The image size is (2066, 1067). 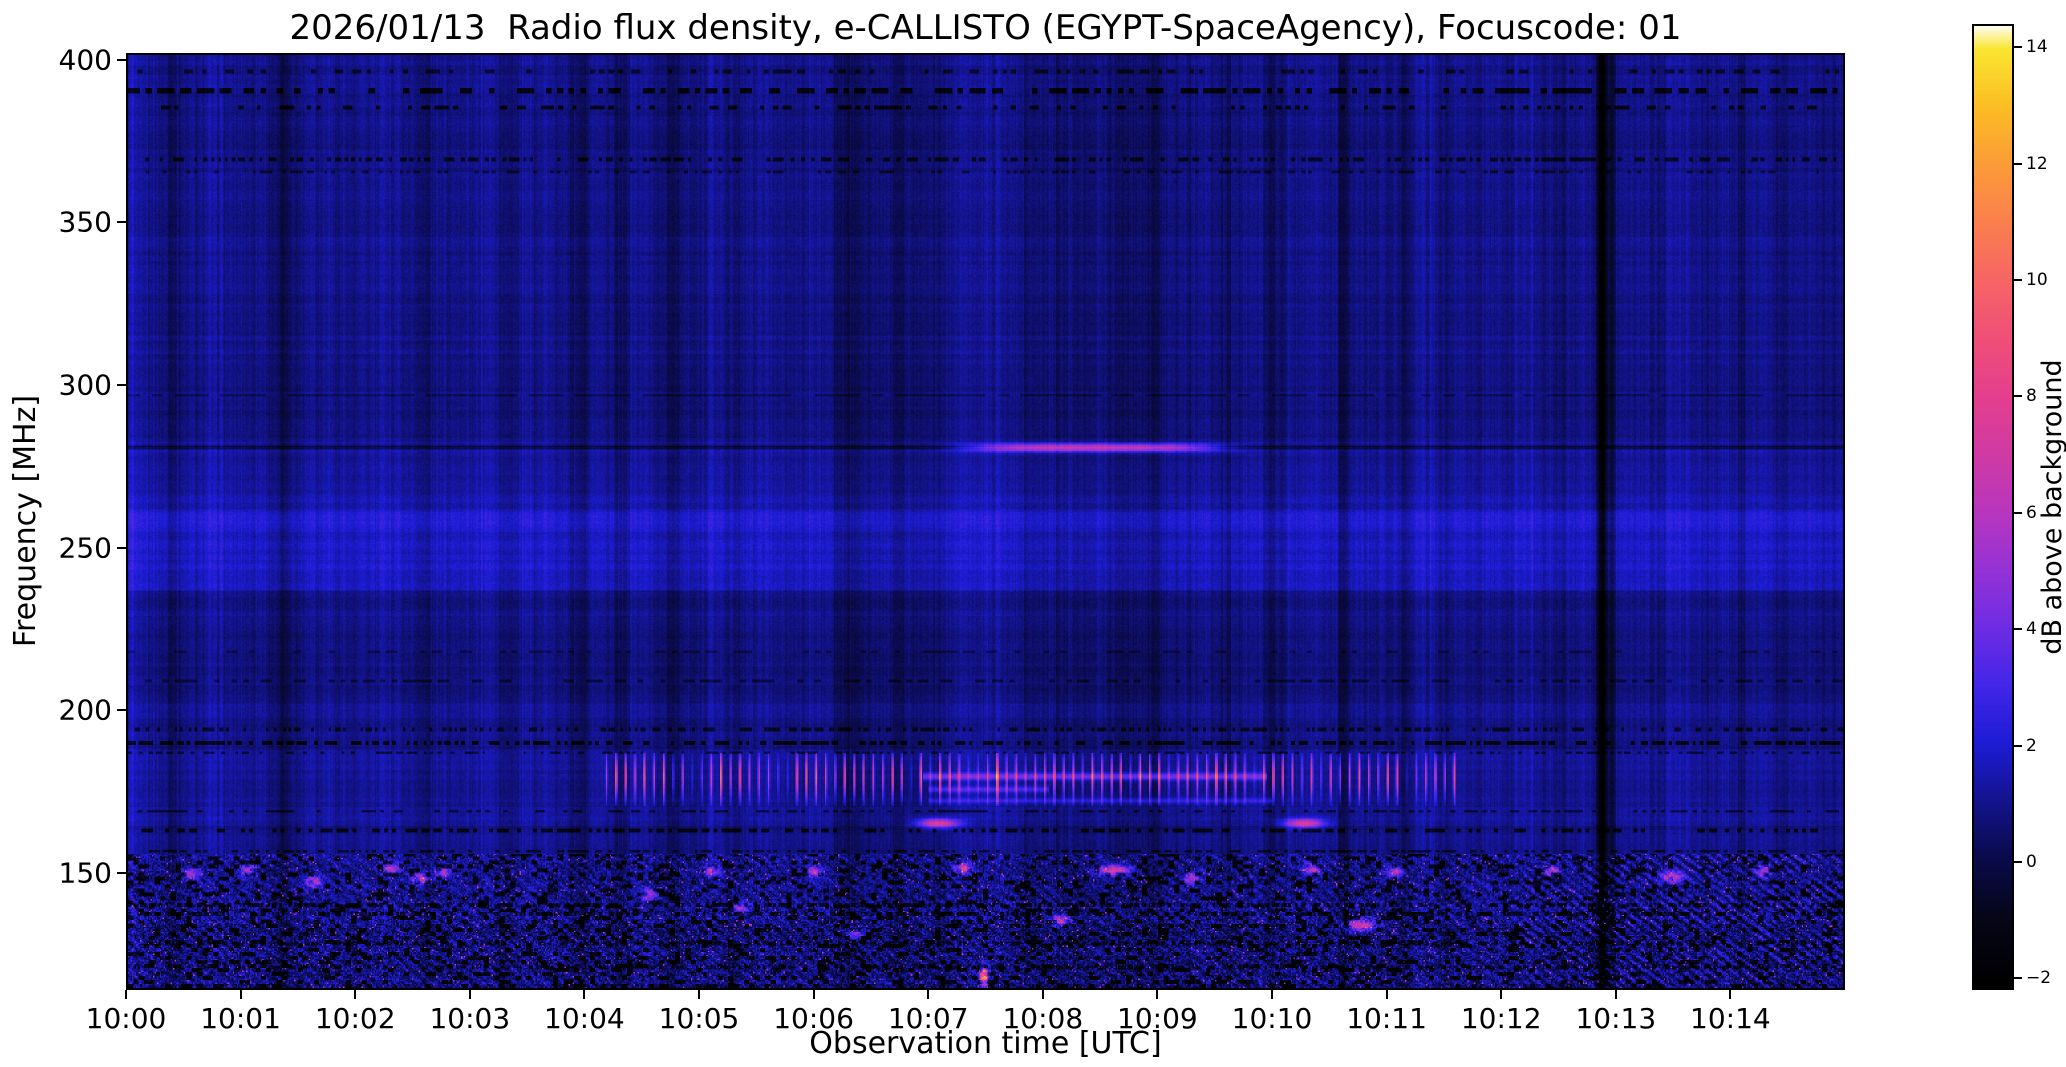 What do you see at coordinates (2031, 629) in the screenshot?
I see `colorbar-tick-label: 4` at bounding box center [2031, 629].